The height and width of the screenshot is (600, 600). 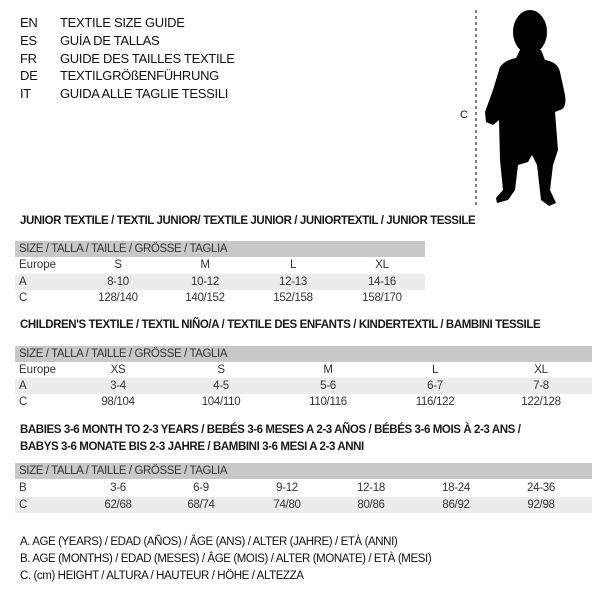 I want to click on measure-label-c: C, so click(x=464, y=115).